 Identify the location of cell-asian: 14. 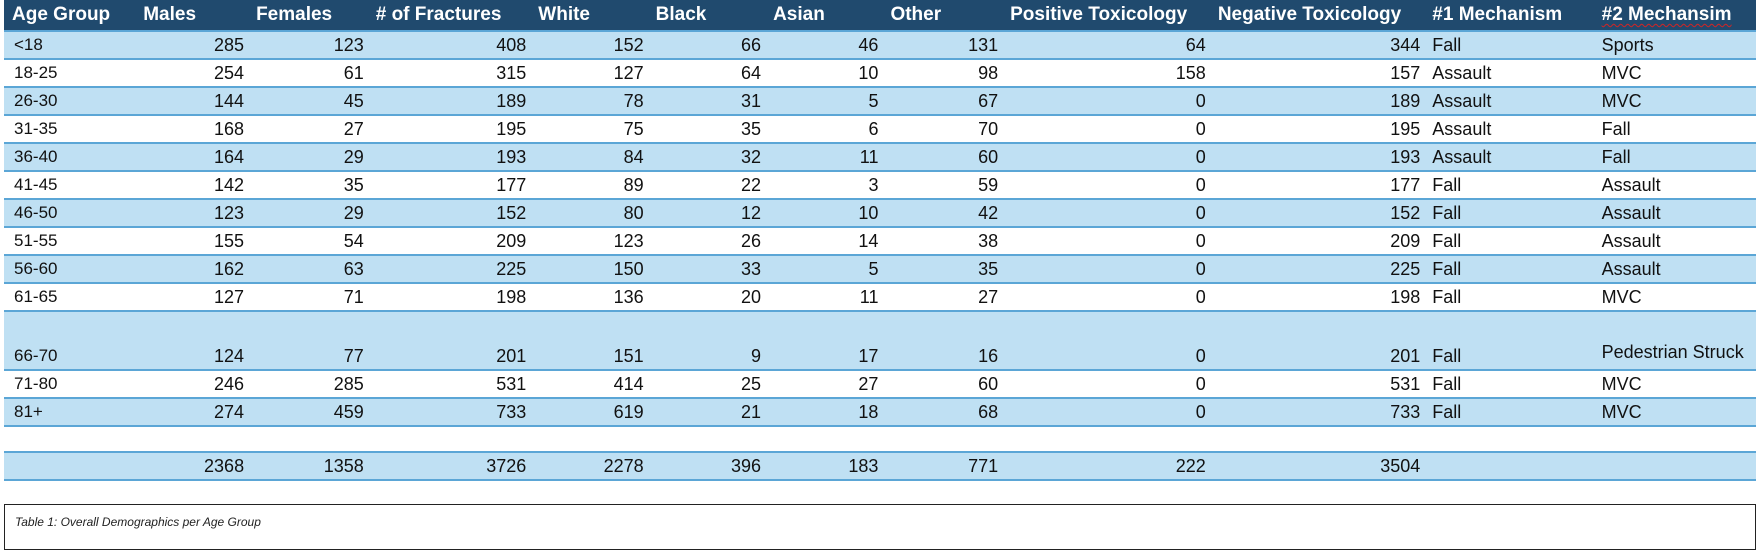
(826, 241).